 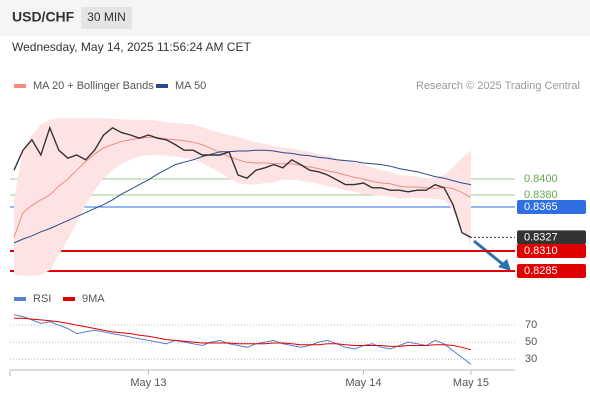 I want to click on y-tick-label: 50, so click(x=531, y=342).